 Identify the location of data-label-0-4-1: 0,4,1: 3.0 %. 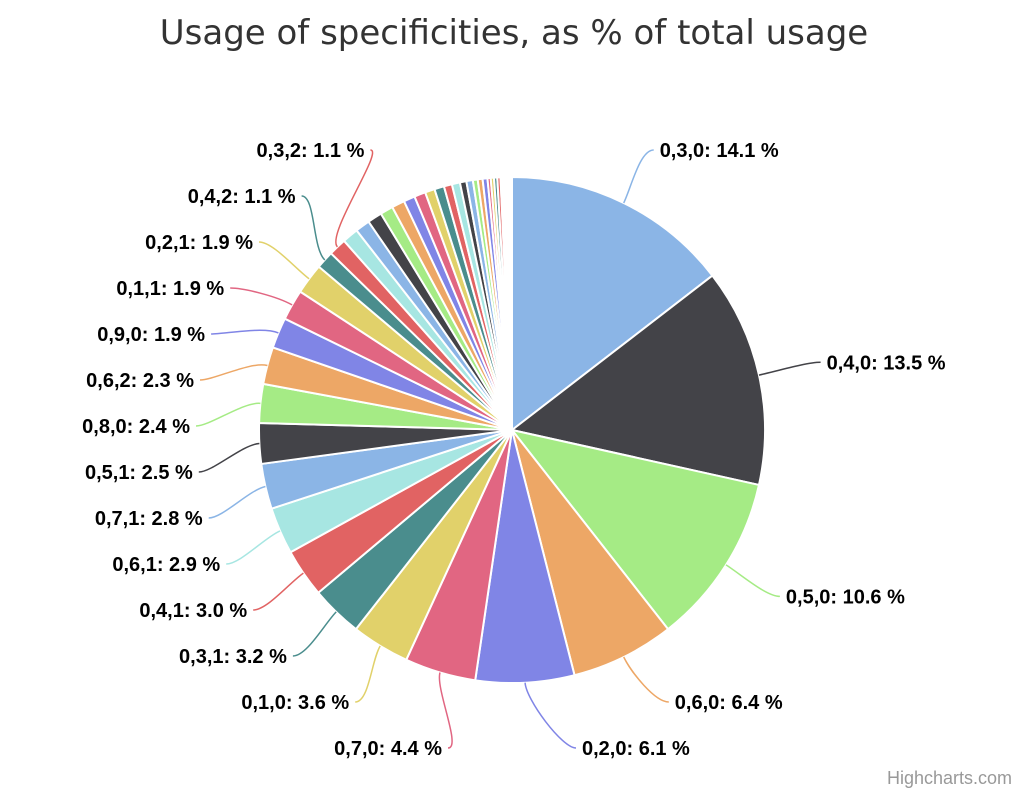
(193, 611).